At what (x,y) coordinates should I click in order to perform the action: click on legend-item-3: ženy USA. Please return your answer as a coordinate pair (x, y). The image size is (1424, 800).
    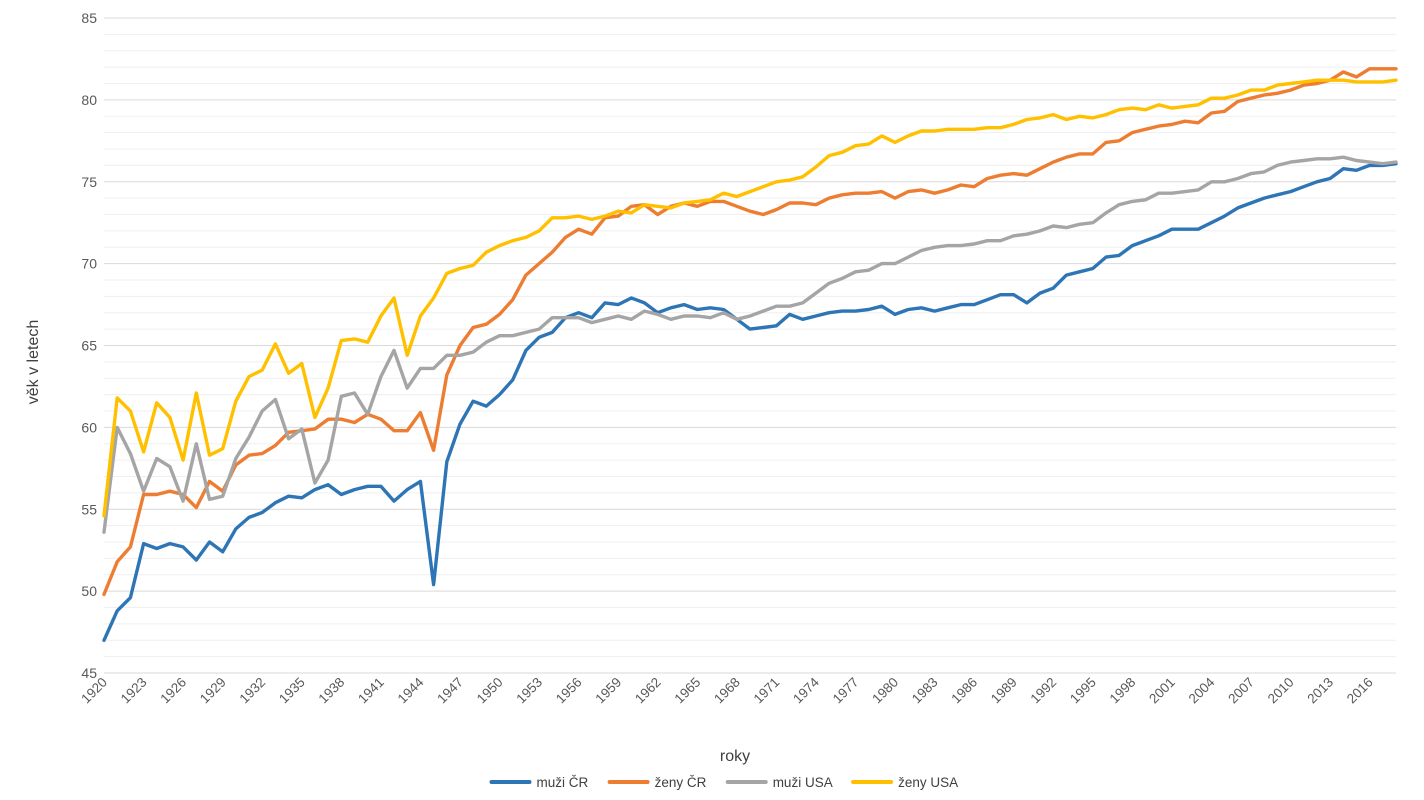
    Looking at the image, I should click on (904, 782).